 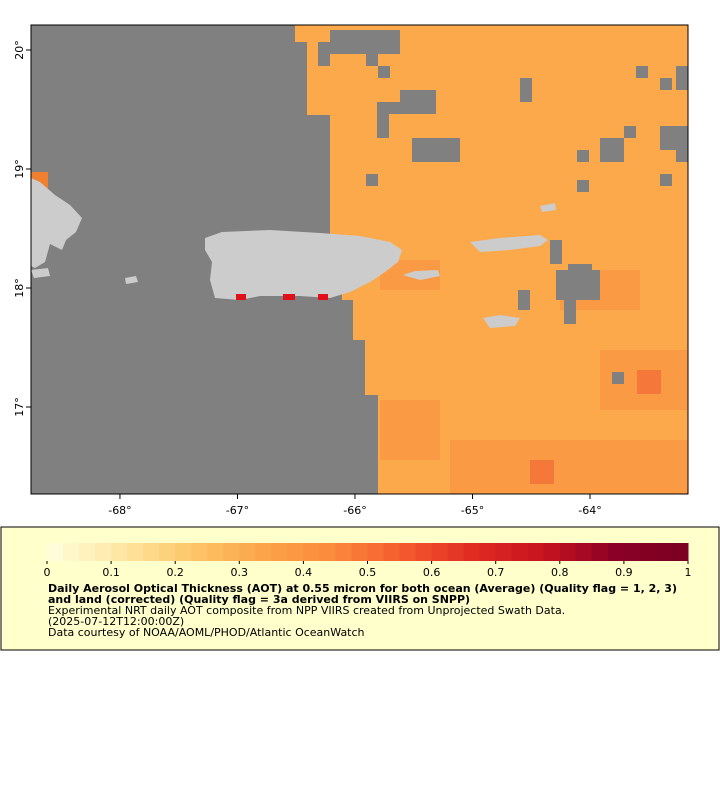 I want to click on land, so click(x=293, y=253).